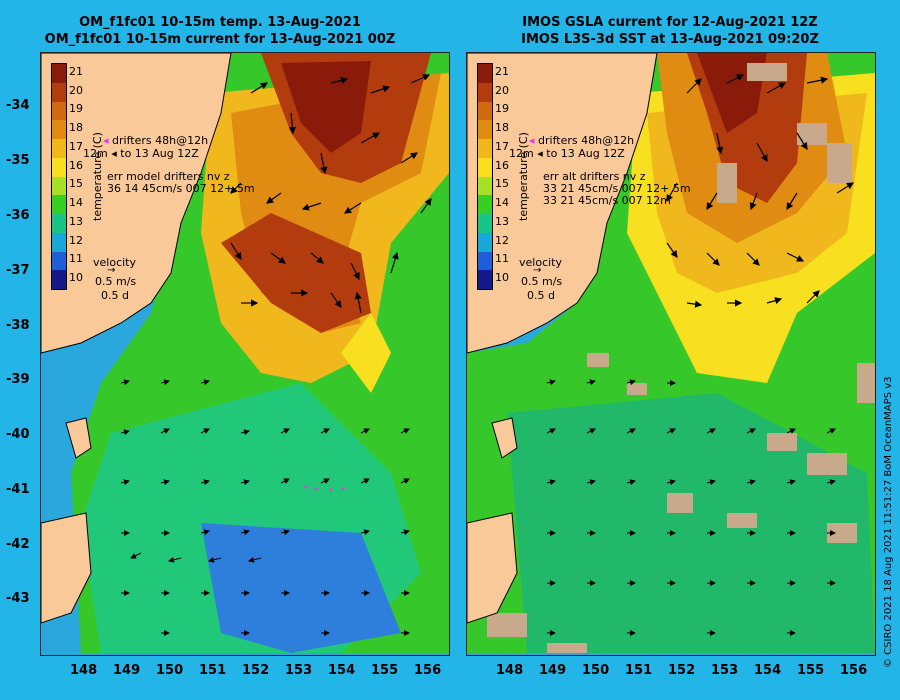 The height and width of the screenshot is (700, 900). I want to click on drifter-marker-icon: ◂, so click(532, 140).